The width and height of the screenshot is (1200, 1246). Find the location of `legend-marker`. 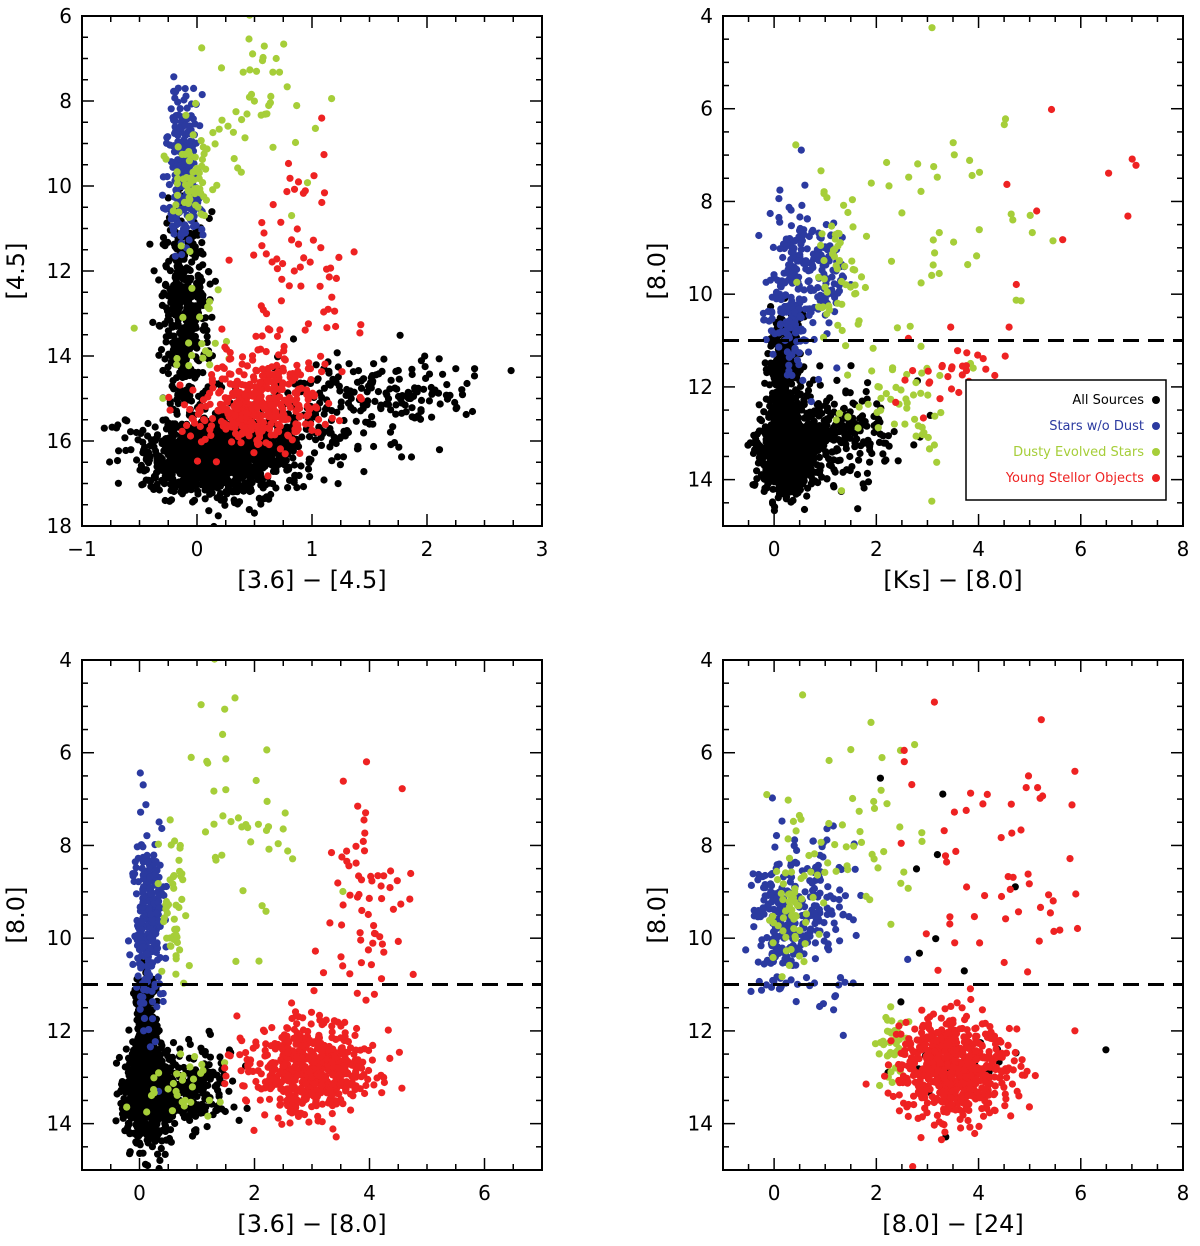

legend-marker is located at coordinates (1156, 452).